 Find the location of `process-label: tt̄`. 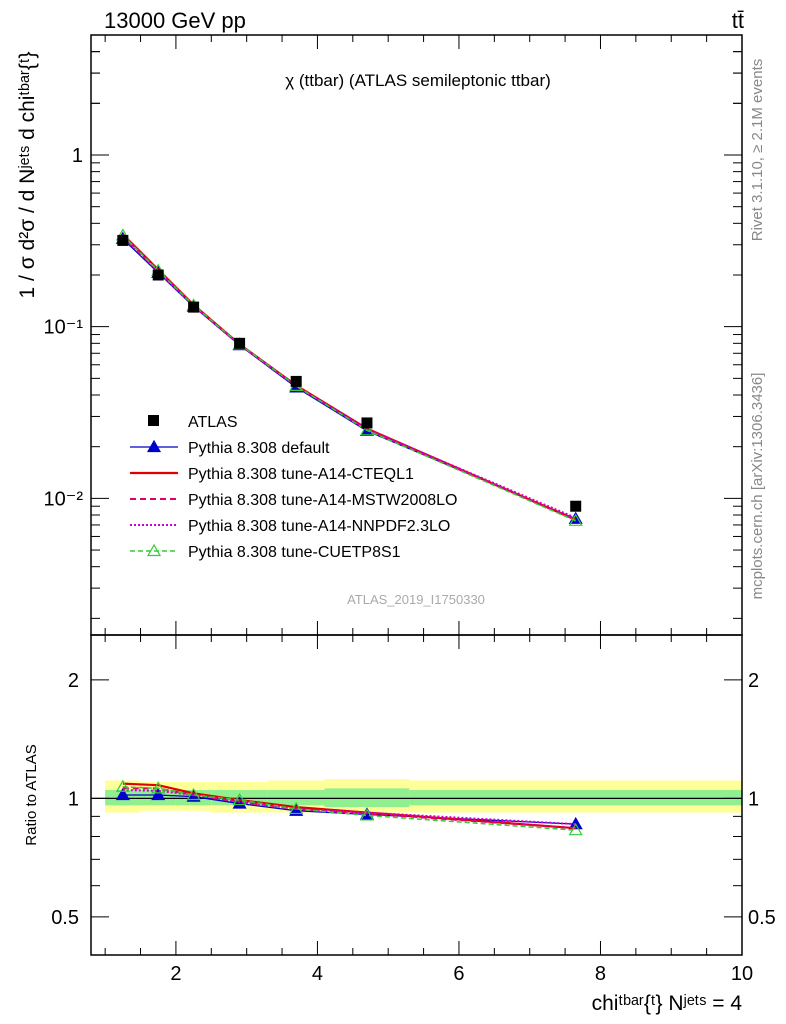

process-label: tt̄ is located at coordinates (738, 20).